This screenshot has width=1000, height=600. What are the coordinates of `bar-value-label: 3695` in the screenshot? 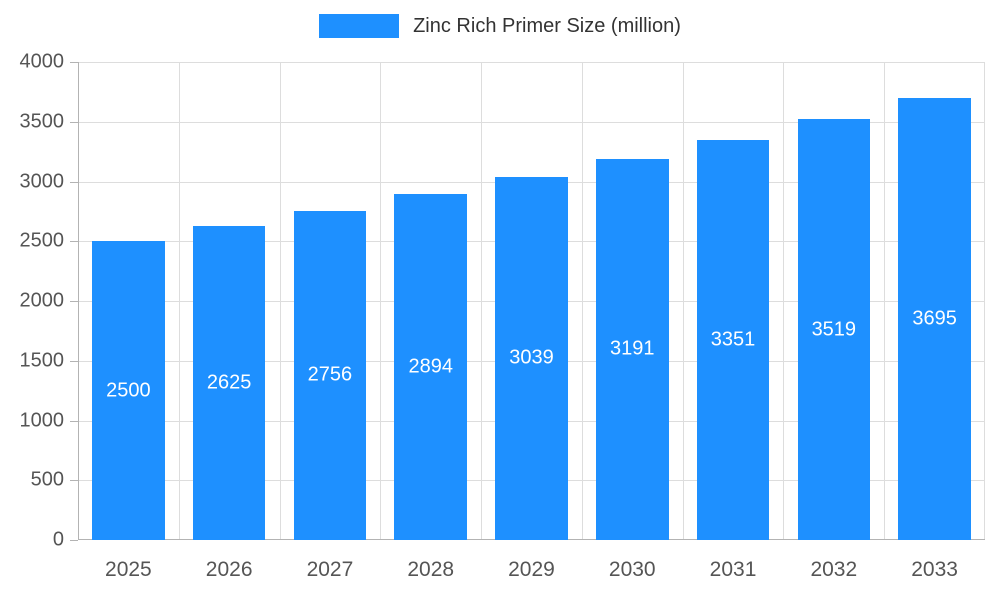 It's located at (934, 318).